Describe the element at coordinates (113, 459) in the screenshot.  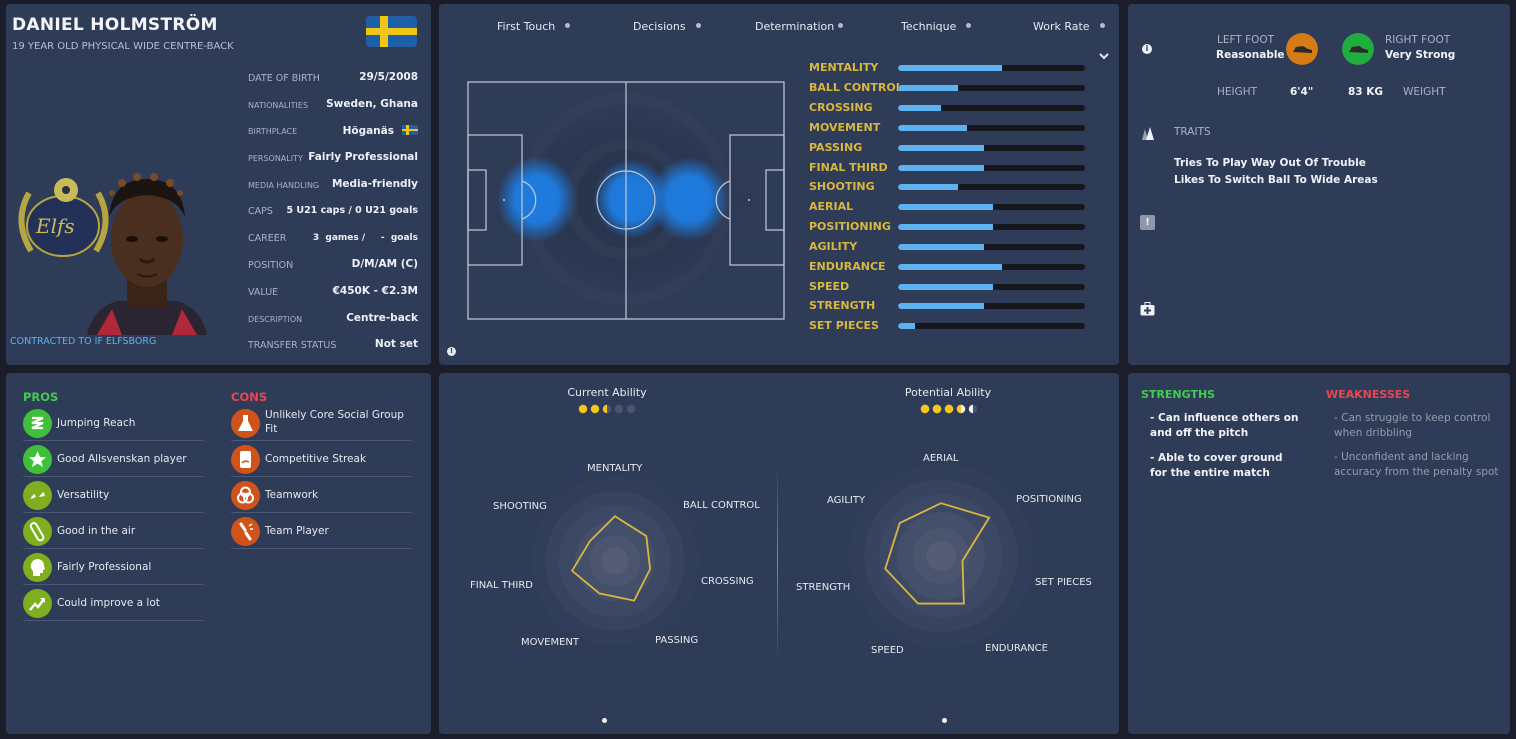
I see `pro-item: Good Allsvenskan player` at that location.